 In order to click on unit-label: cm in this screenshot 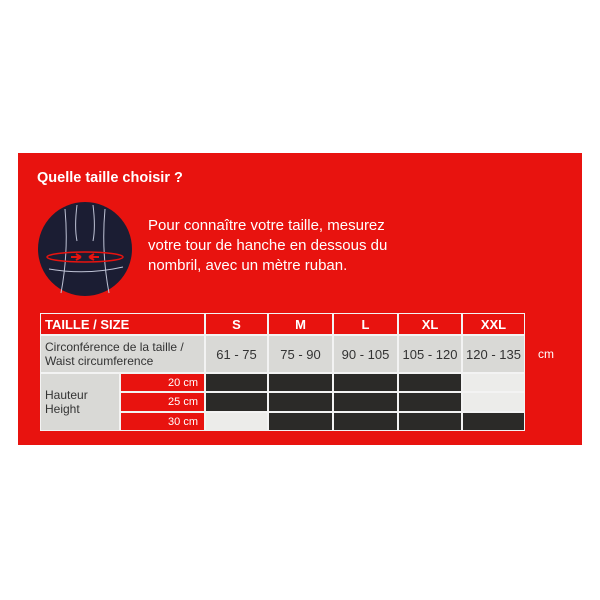, I will do `click(546, 354)`.